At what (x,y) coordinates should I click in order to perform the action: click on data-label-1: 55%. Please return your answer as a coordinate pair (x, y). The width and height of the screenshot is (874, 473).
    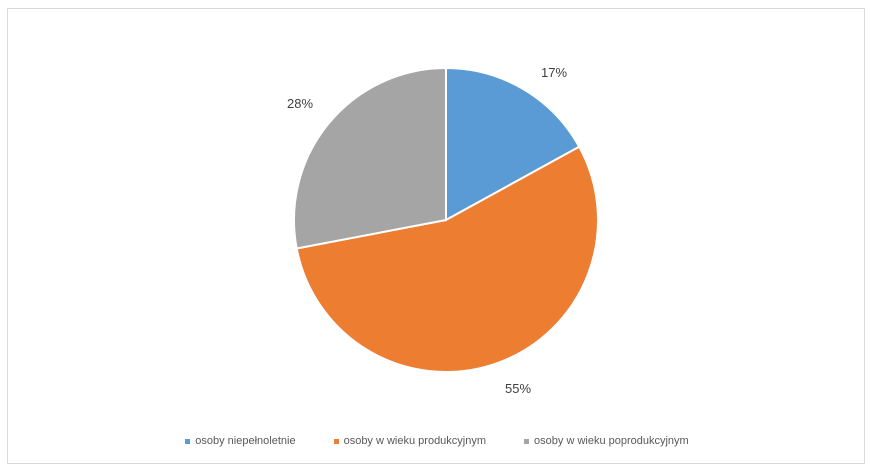
    Looking at the image, I should click on (518, 388).